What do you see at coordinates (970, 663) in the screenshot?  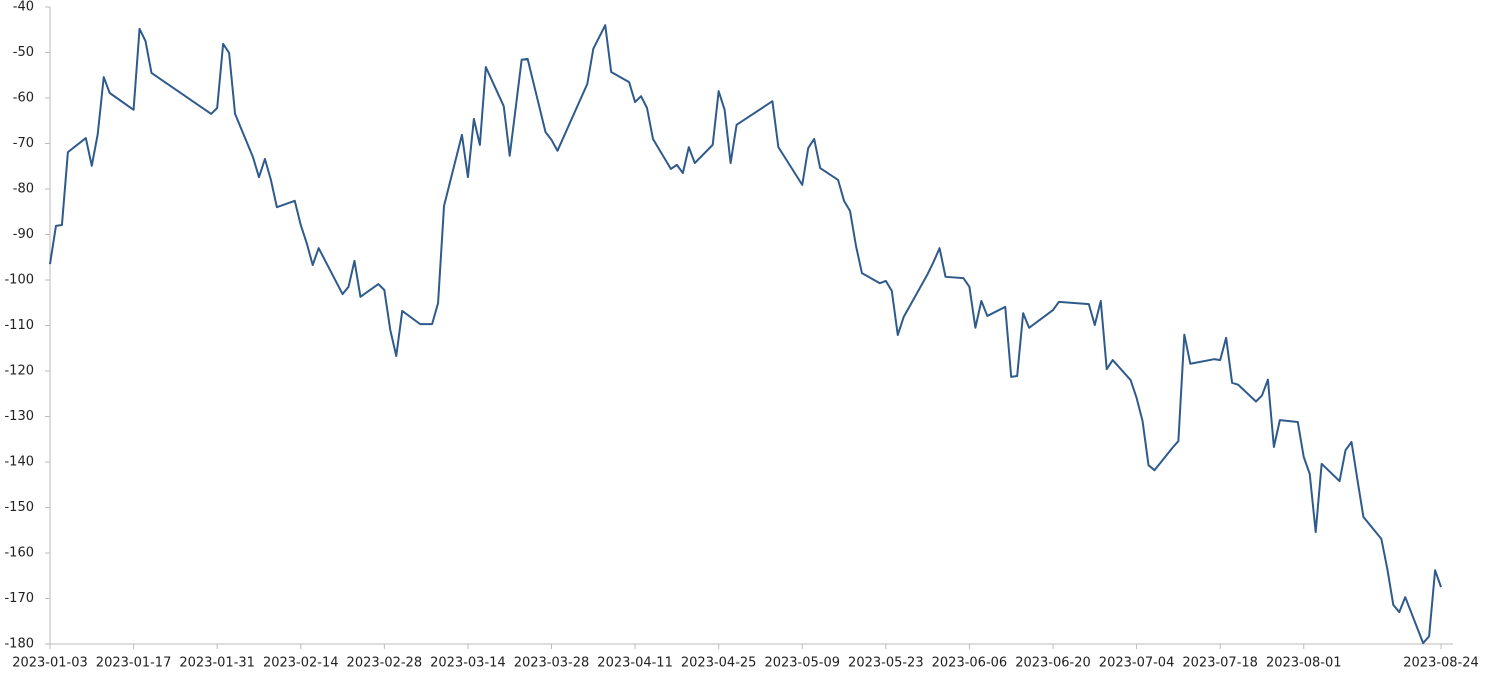 I see `x-tick-label: 2023-06-06` at bounding box center [970, 663].